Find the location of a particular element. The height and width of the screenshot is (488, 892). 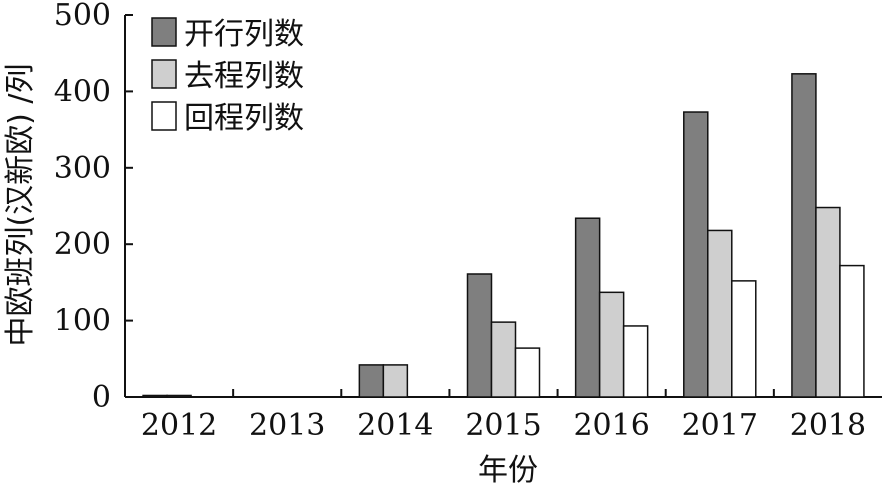

x-tick-label: 2016 is located at coordinates (611, 425).